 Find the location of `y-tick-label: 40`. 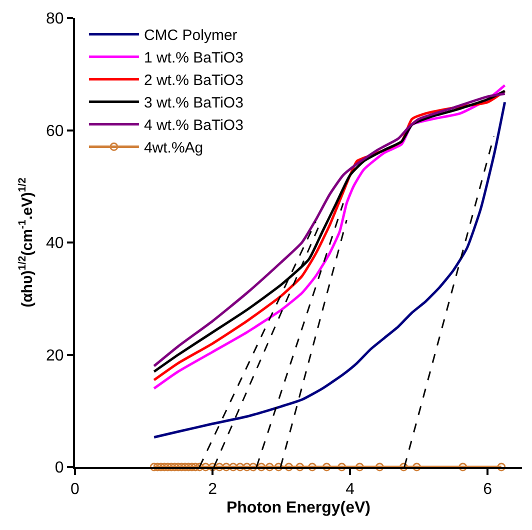

y-tick-label: 40 is located at coordinates (55, 243).